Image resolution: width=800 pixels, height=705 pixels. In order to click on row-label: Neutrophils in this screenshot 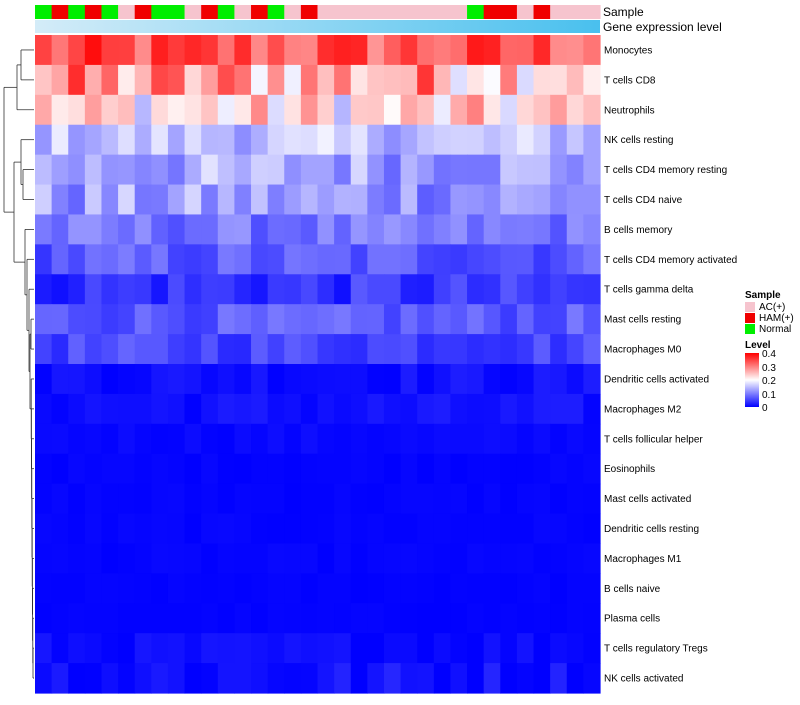, I will do `click(629, 110)`.